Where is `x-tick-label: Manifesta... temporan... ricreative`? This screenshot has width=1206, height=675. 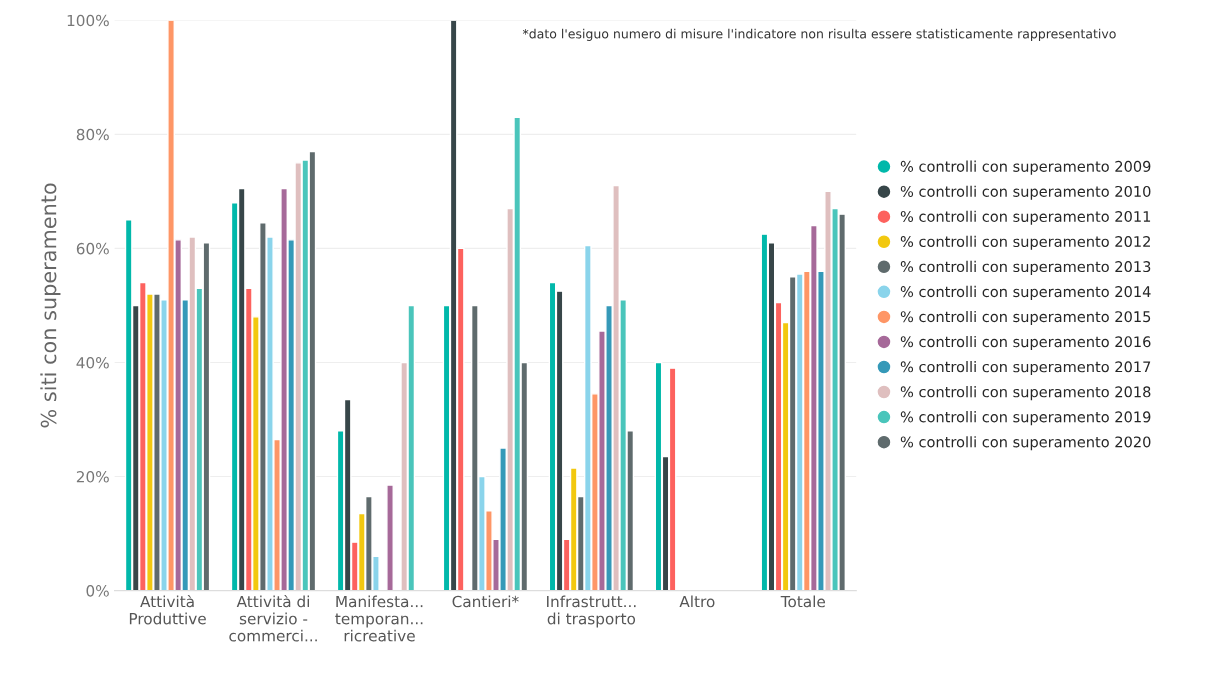 x-tick-label: Manifesta... temporan... ricreative is located at coordinates (379, 618).